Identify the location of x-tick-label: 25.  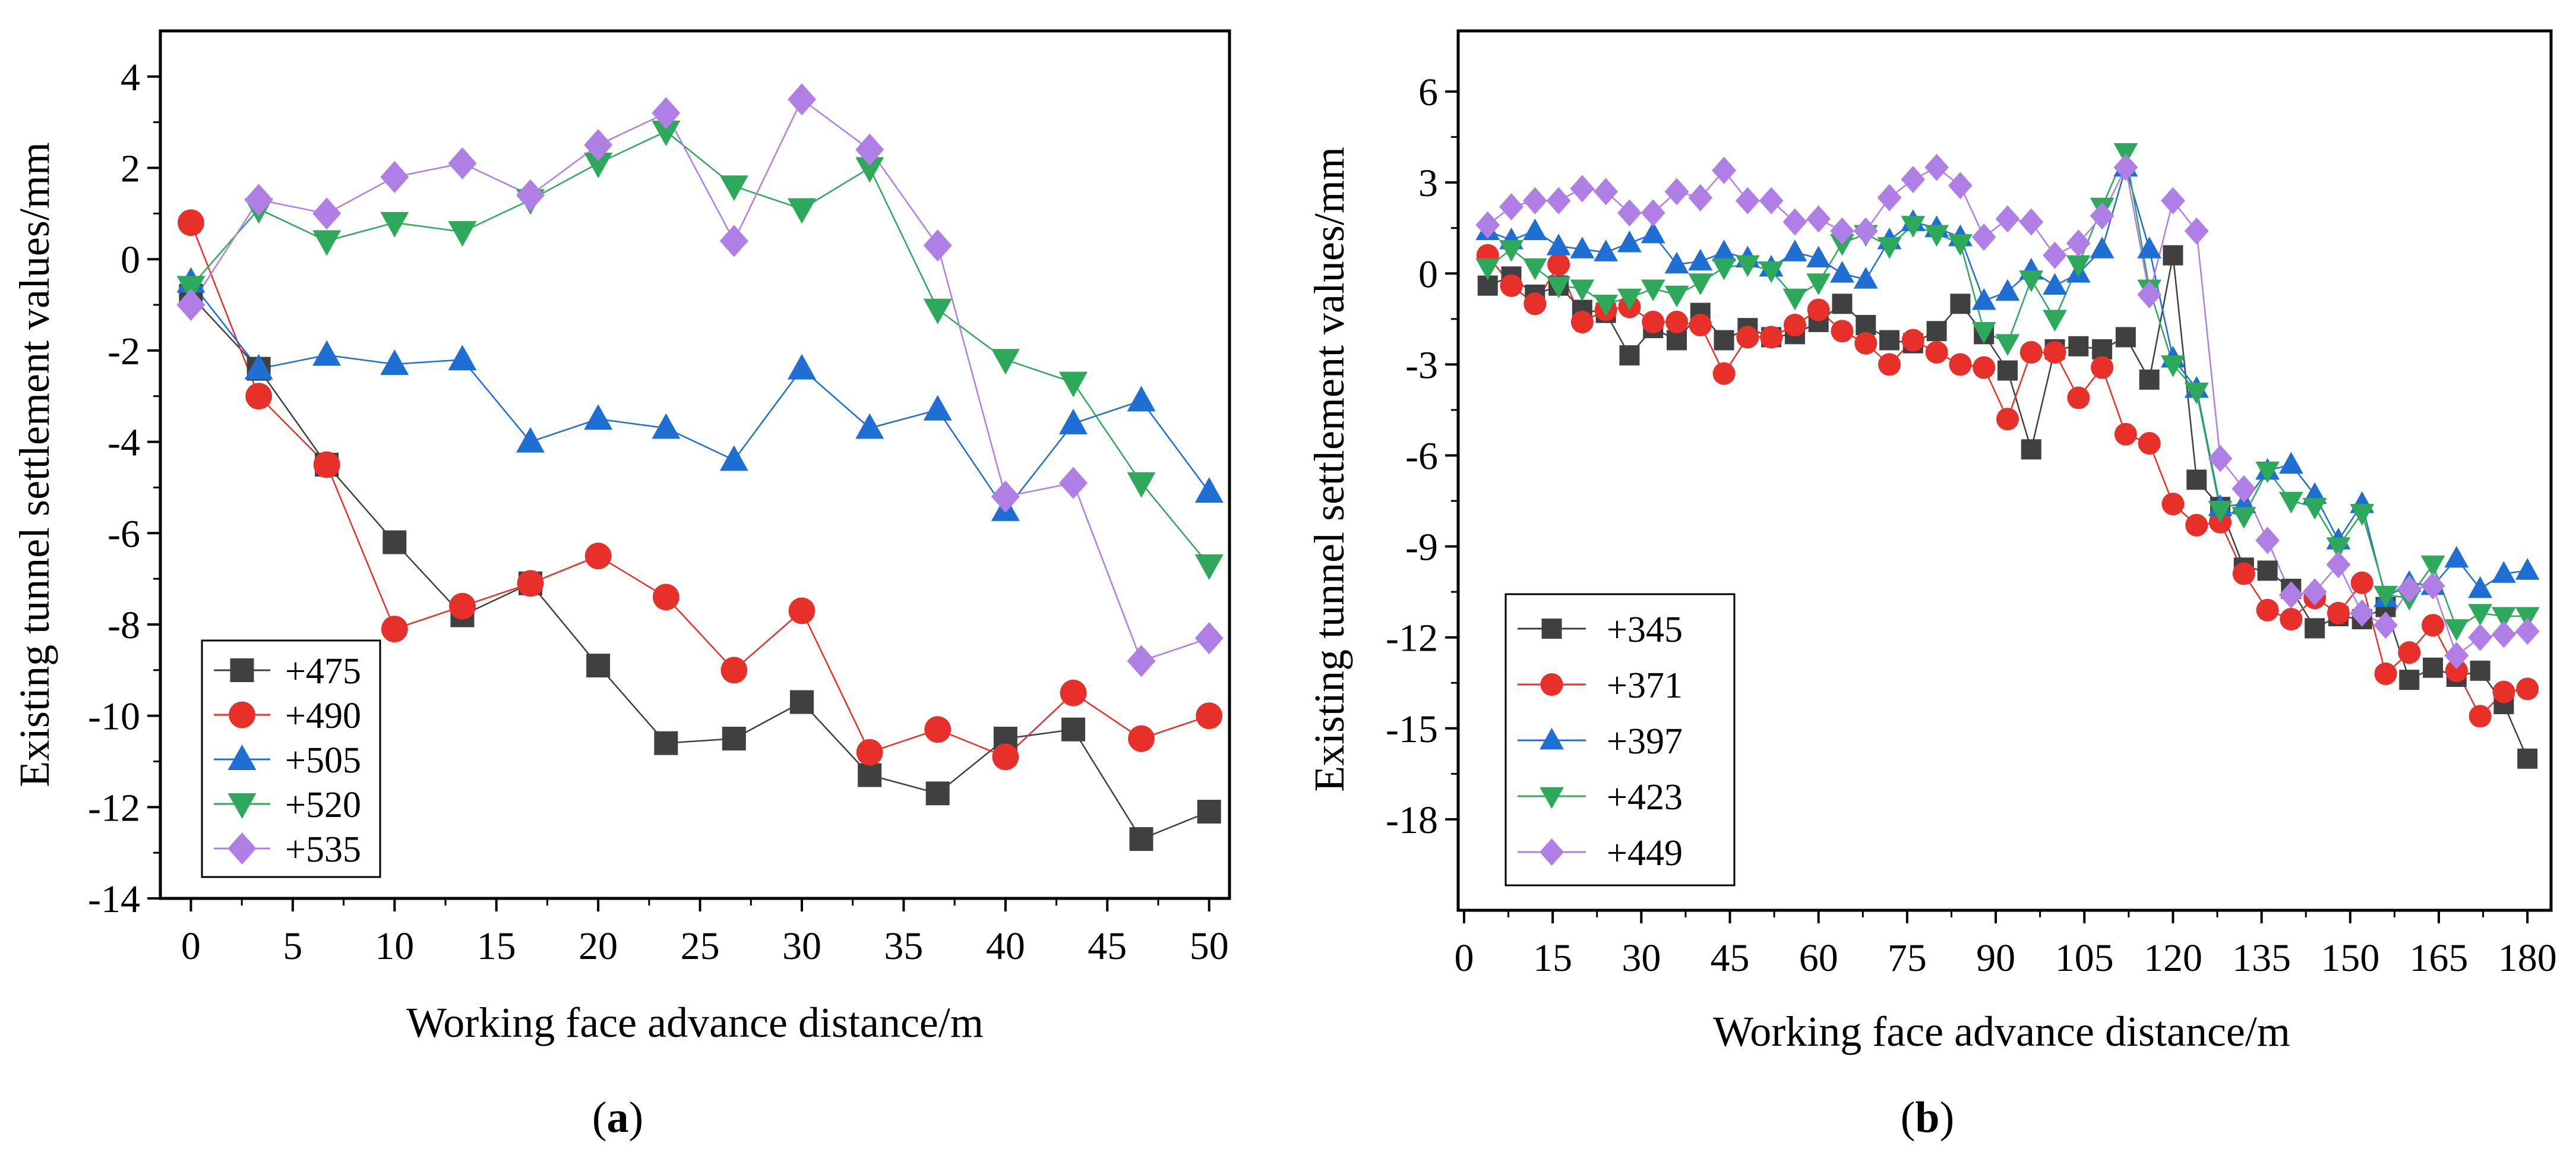
(700, 946).